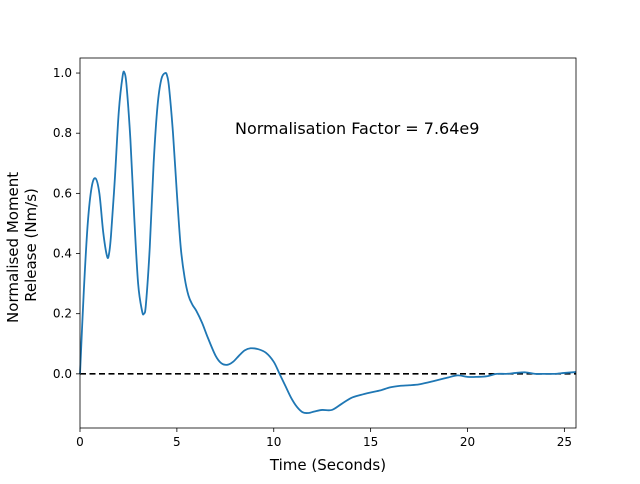 Image resolution: width=640 pixels, height=484 pixels. What do you see at coordinates (62, 133) in the screenshot?
I see `y-tick-label: 0.8` at bounding box center [62, 133].